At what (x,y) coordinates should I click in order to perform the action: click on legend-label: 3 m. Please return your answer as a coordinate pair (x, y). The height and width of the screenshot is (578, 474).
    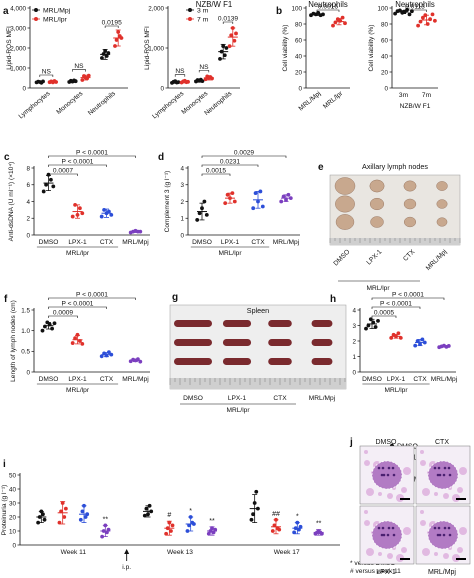
    Looking at the image, I should click on (203, 11).